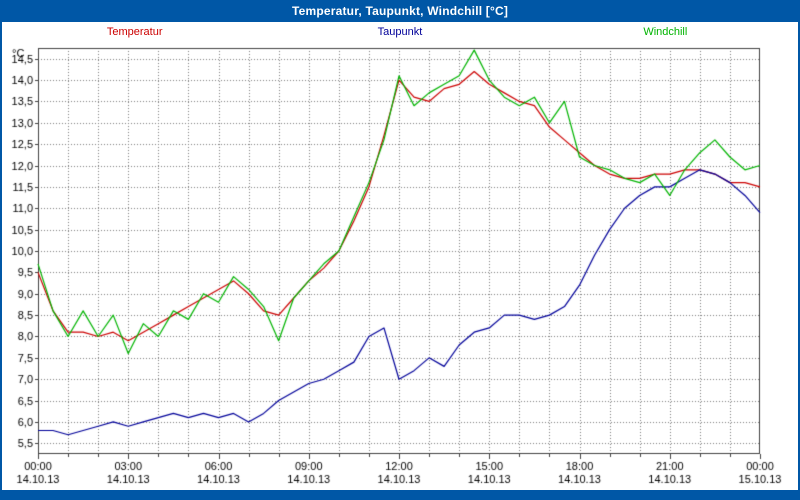  I want to click on window-title: Temperatur, Taupunkt, Windchill [°C], so click(400, 11).